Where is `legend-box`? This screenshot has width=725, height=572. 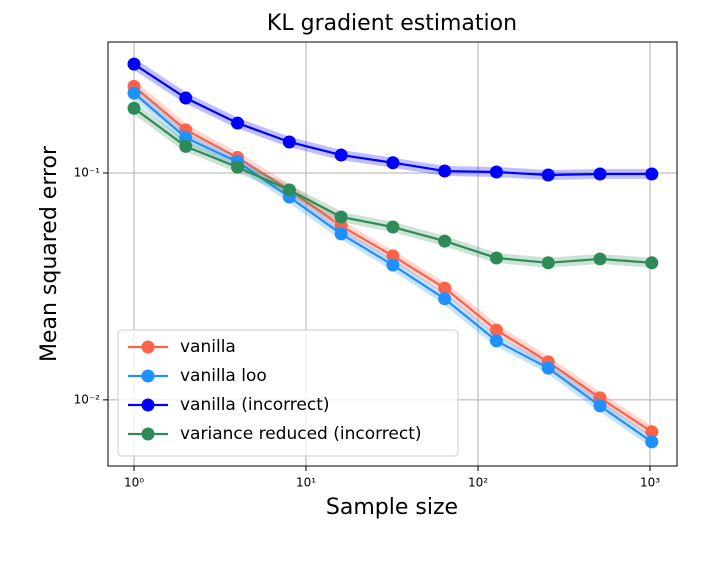 legend-box is located at coordinates (288, 393).